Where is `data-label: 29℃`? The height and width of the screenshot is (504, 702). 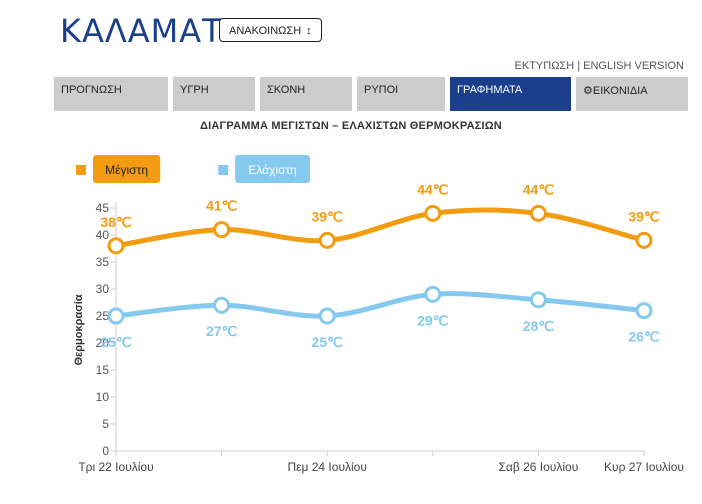
data-label: 29℃ is located at coordinates (433, 320).